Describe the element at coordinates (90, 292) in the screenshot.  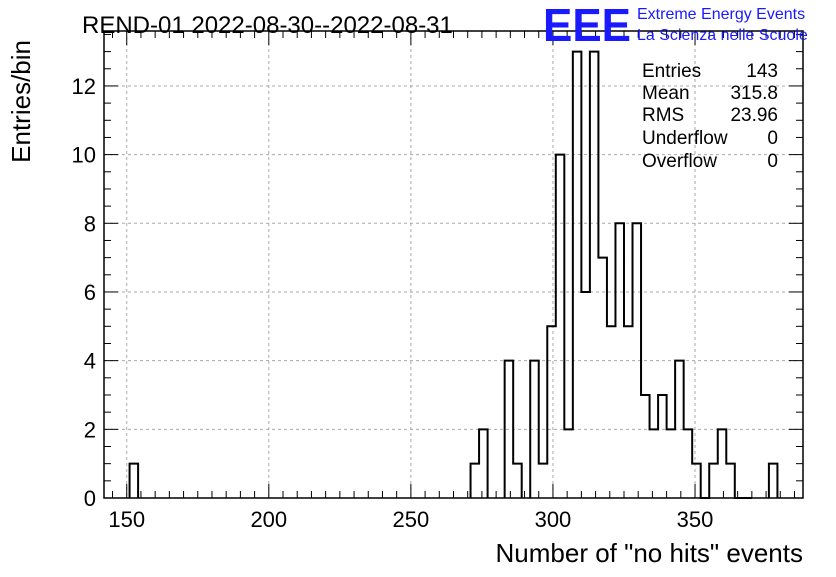
I see `y-tick-label: 6` at that location.